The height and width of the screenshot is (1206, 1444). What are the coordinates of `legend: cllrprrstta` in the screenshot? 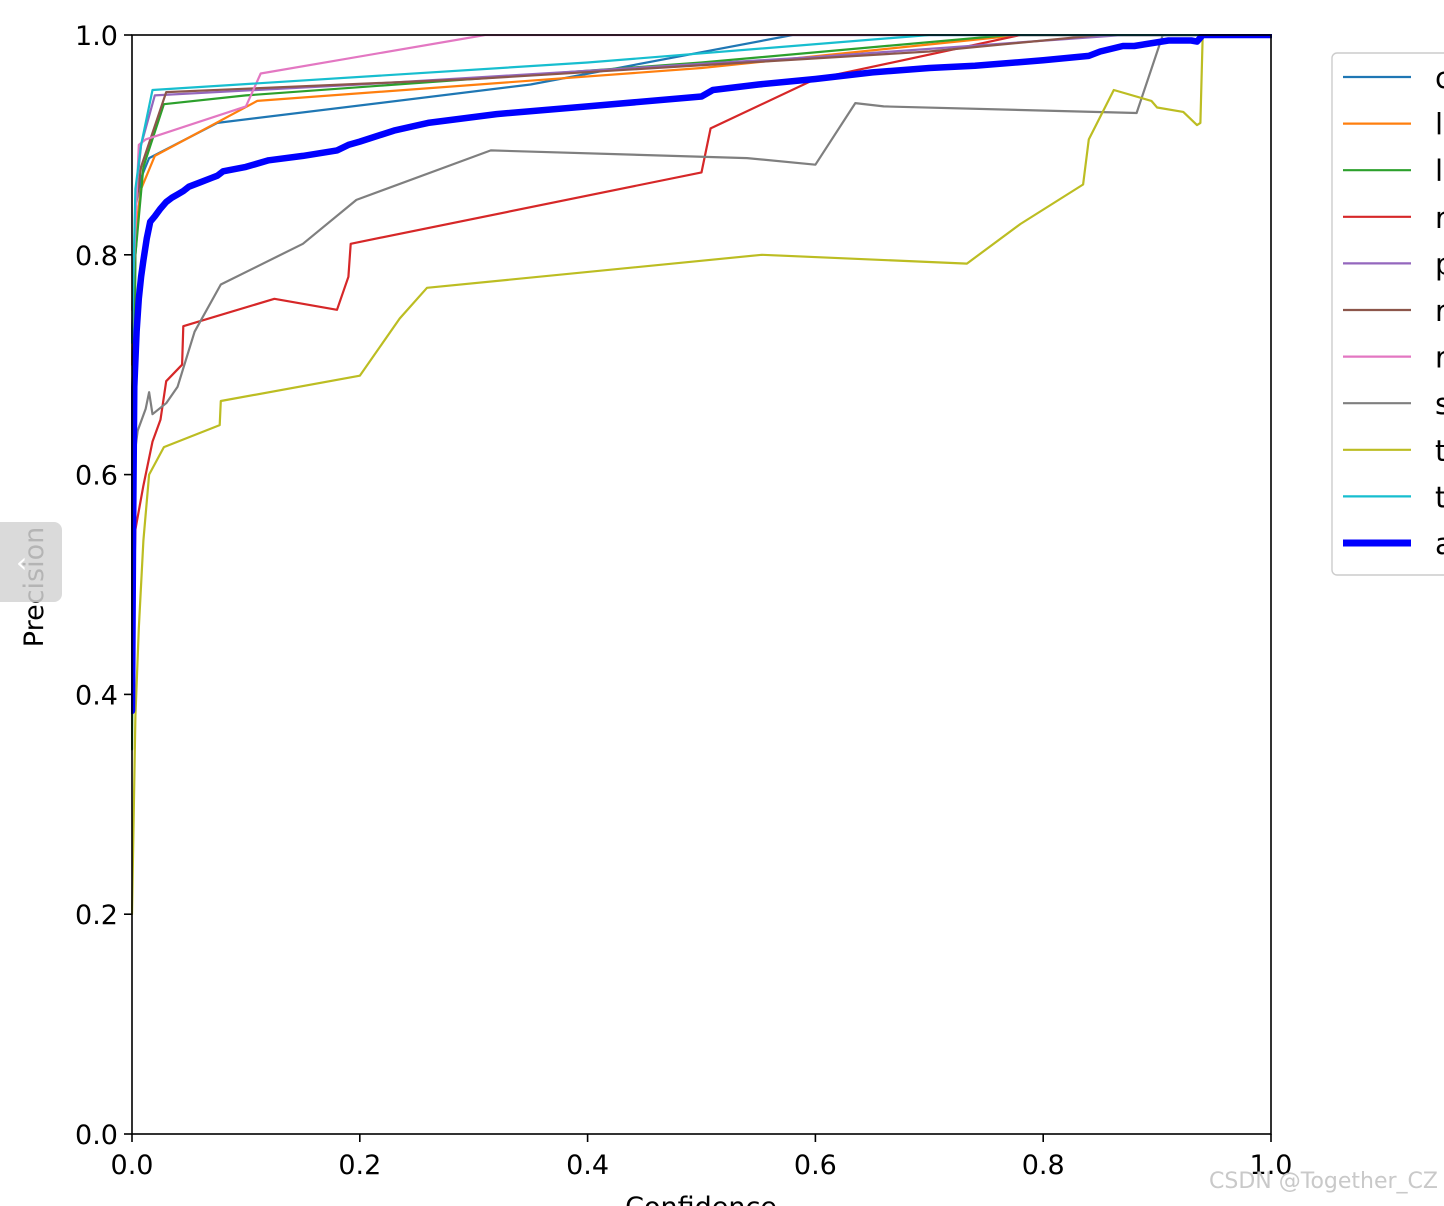 It's located at (1387, 314).